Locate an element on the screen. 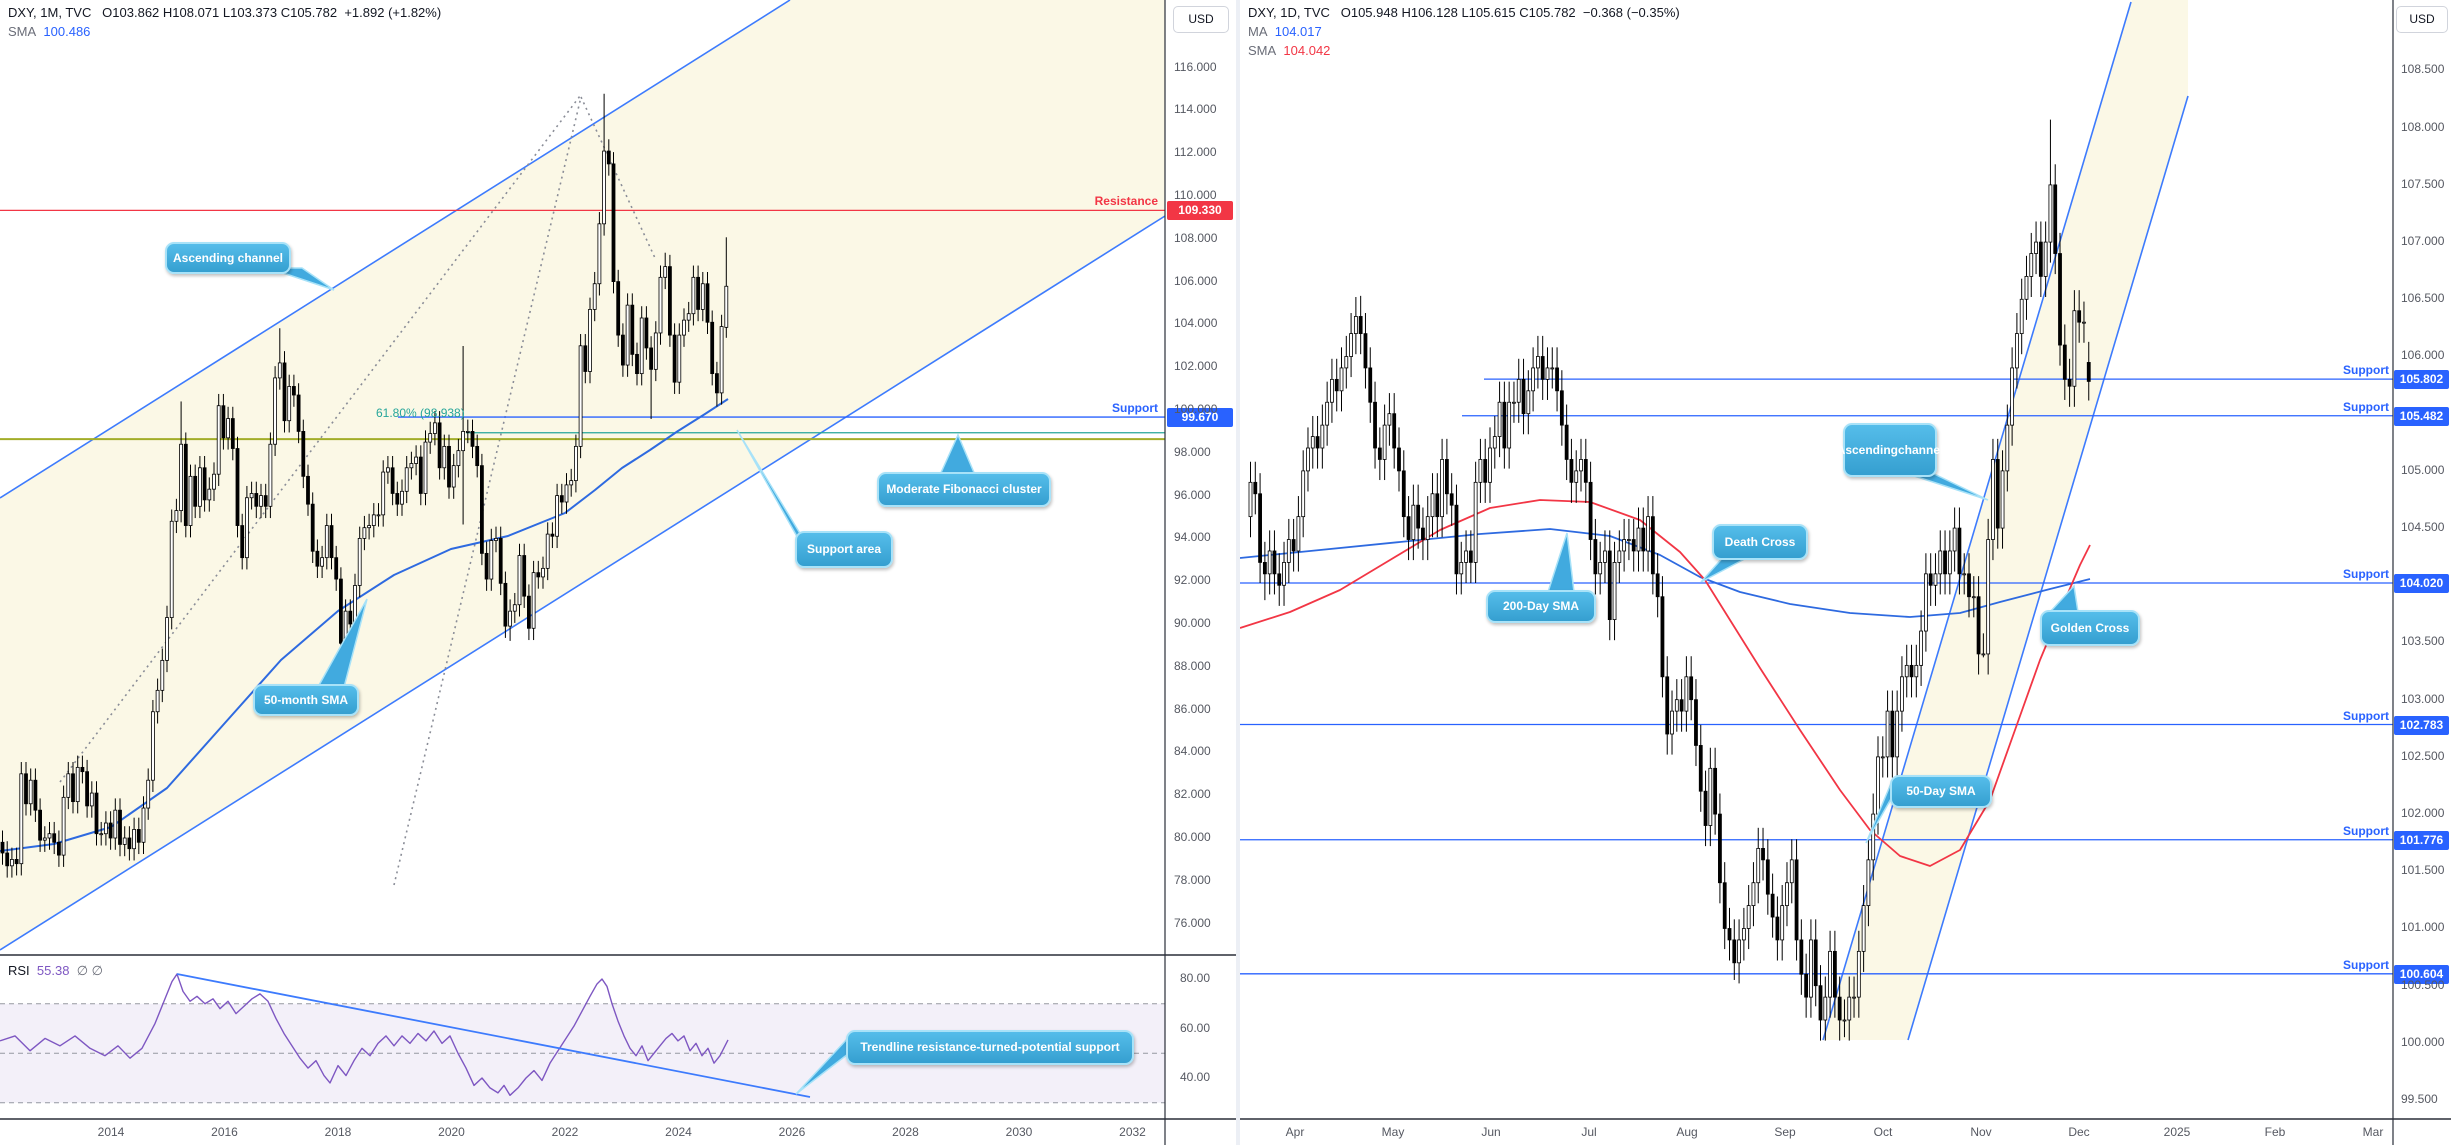 The image size is (2451, 1145). callout-support-area: Support area is located at coordinates (844, 549).